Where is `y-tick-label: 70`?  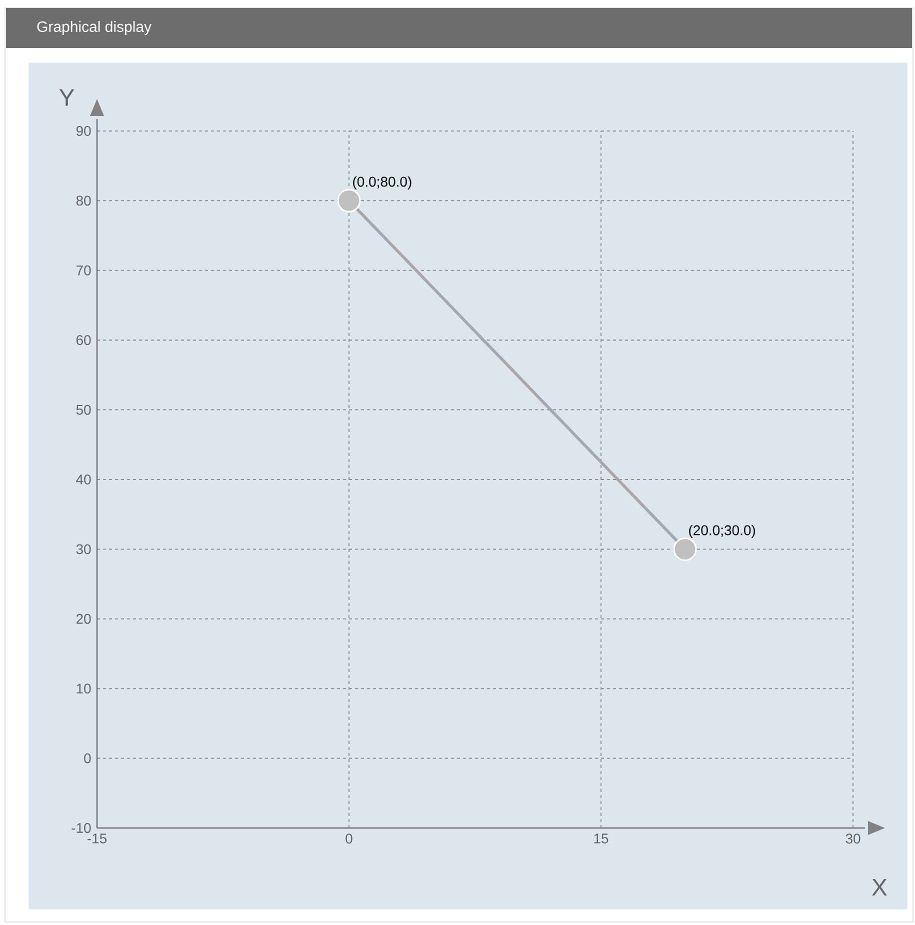
y-tick-label: 70 is located at coordinates (83, 270).